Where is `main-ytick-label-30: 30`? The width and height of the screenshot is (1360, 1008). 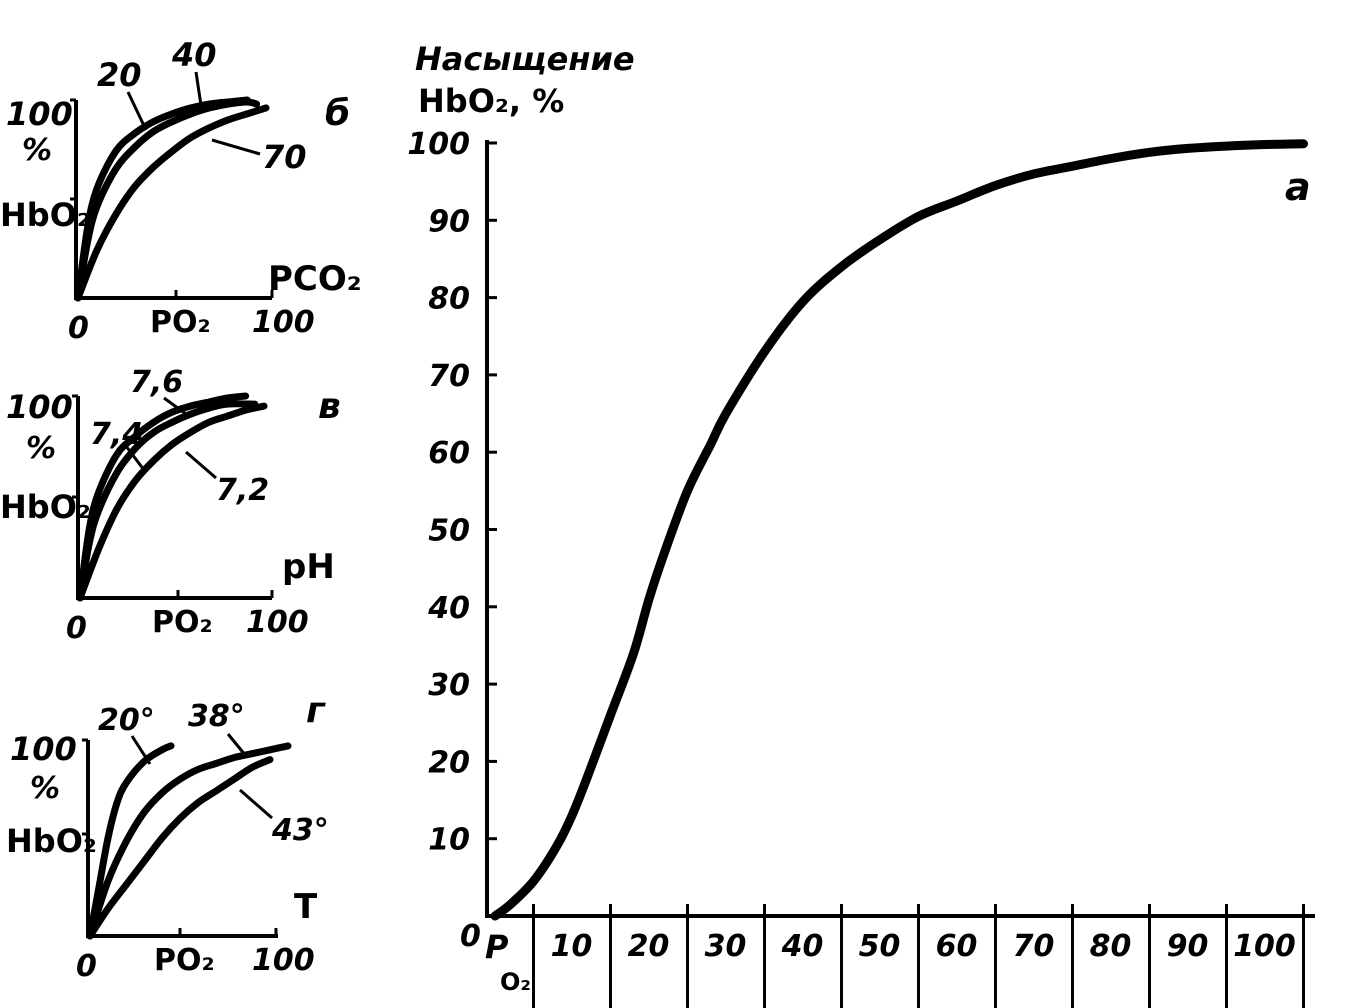
main-ytick-label-30: 30 is located at coordinates (449, 685).